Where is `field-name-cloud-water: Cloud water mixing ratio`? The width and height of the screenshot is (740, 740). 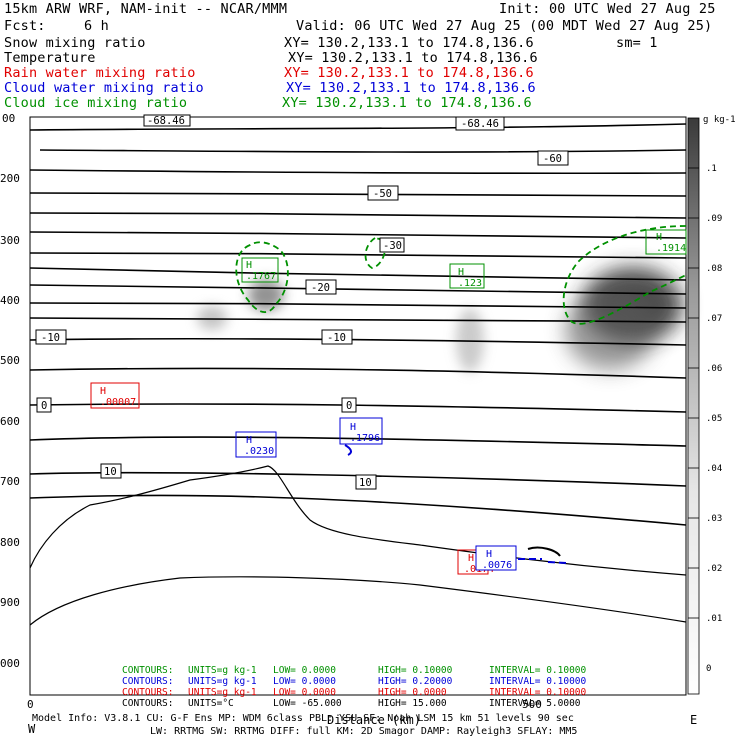 field-name-cloud-water: Cloud water mixing ratio is located at coordinates (104, 88).